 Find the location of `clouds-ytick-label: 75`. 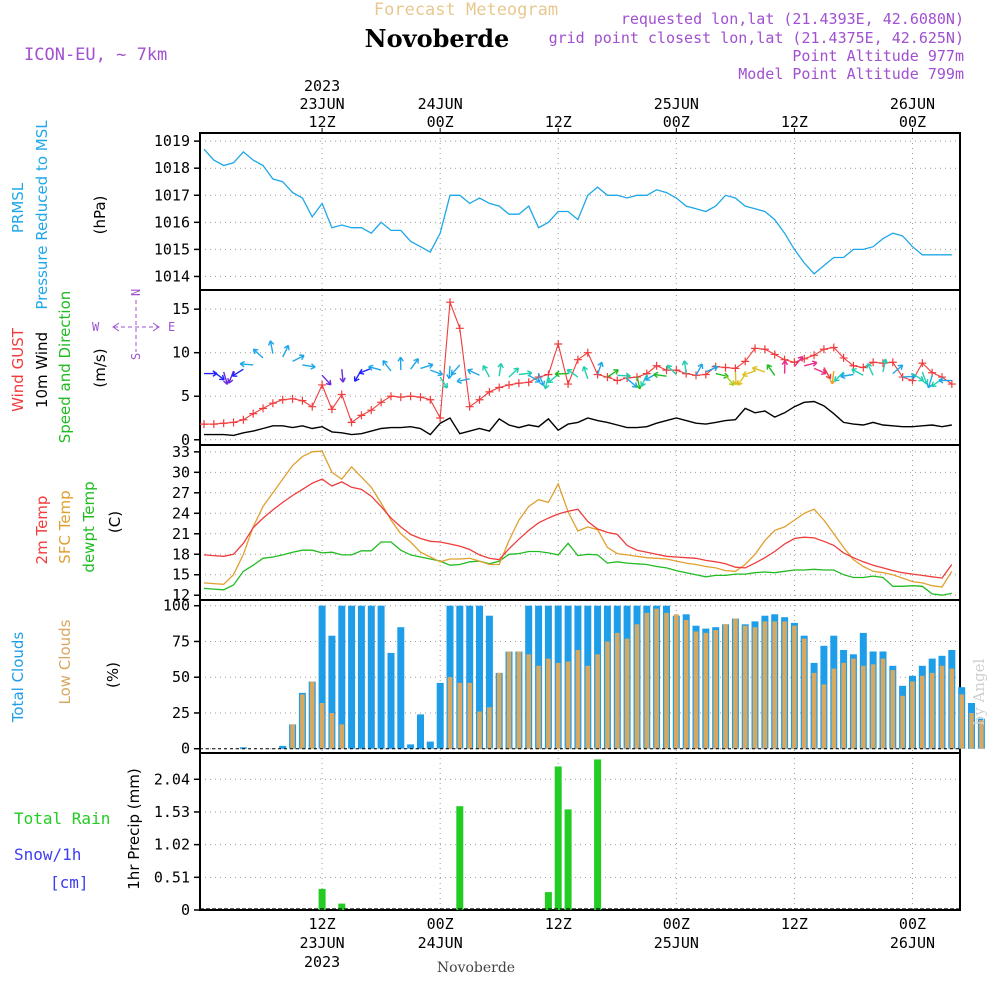

clouds-ytick-label: 75 is located at coordinates (181, 641).